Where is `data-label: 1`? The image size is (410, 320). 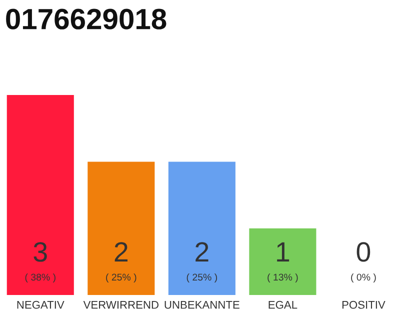
data-label: 1 is located at coordinates (283, 252).